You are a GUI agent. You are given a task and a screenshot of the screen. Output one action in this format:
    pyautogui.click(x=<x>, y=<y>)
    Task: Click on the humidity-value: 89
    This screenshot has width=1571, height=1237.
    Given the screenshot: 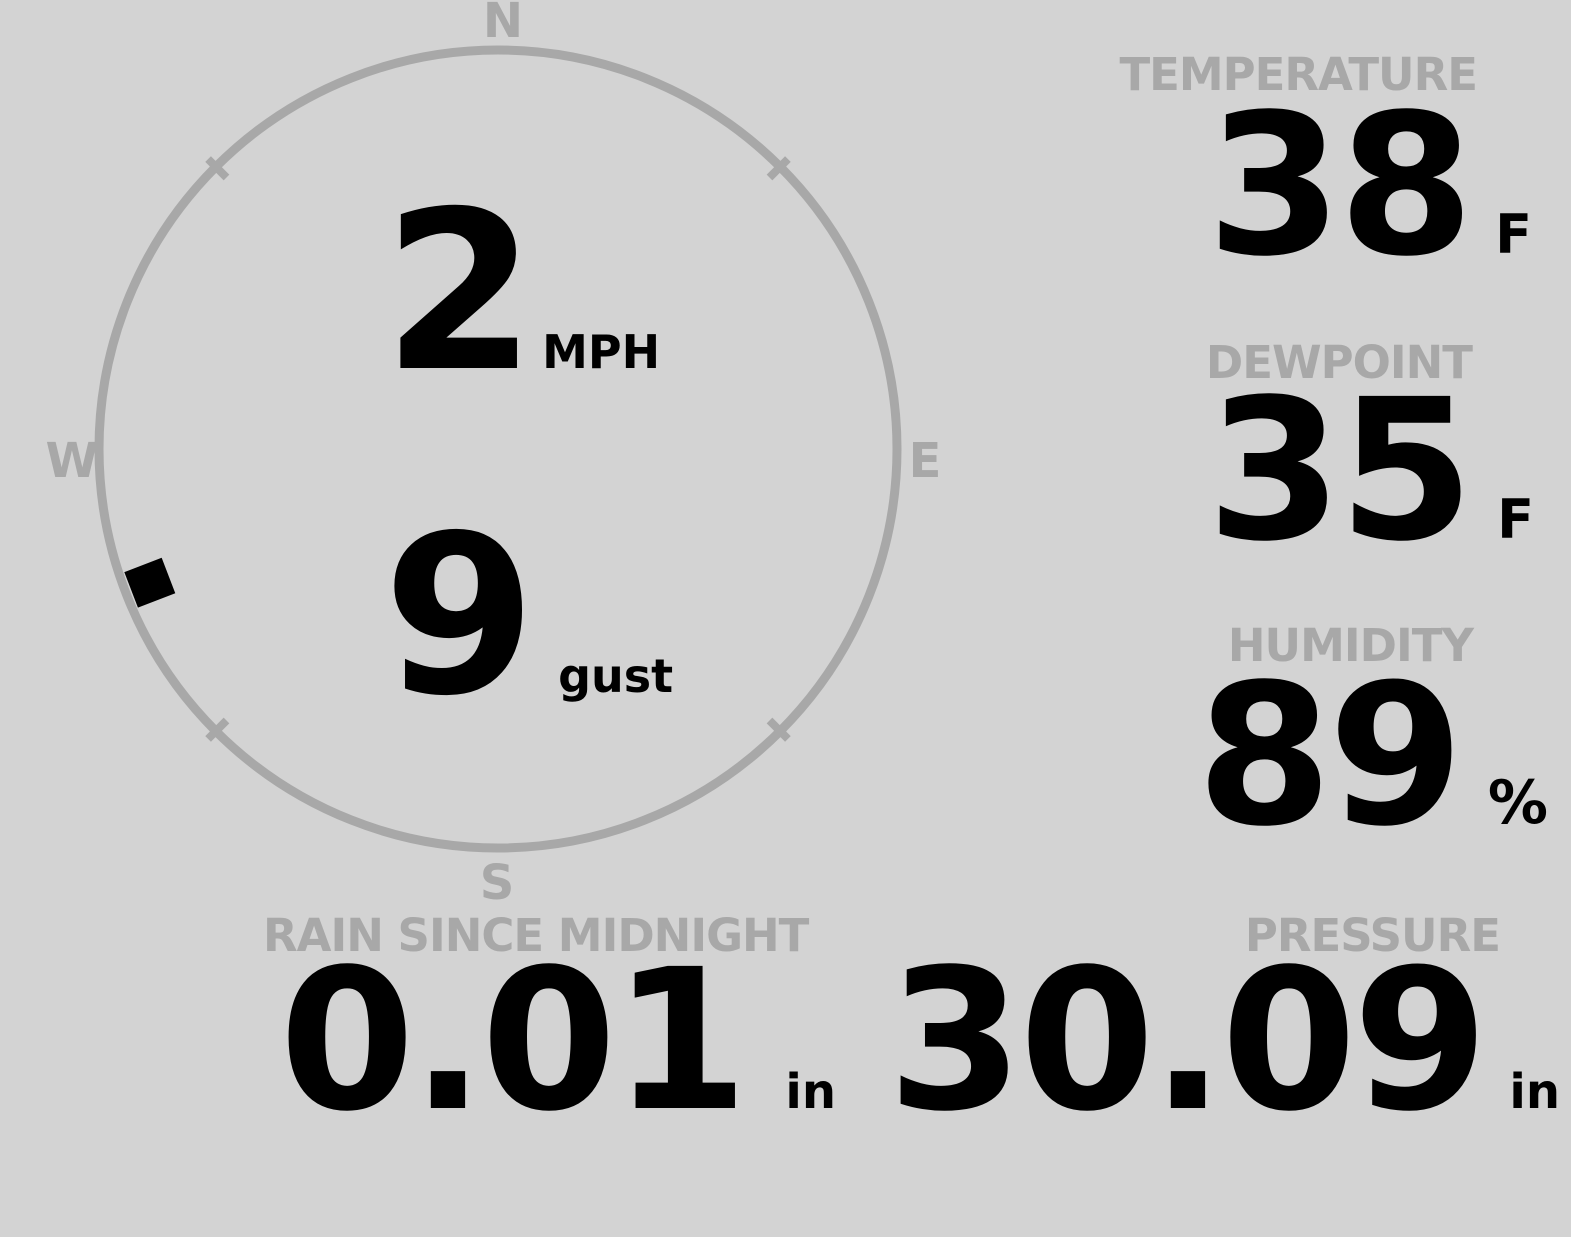 What is the action you would take?
    pyautogui.click(x=1330, y=755)
    